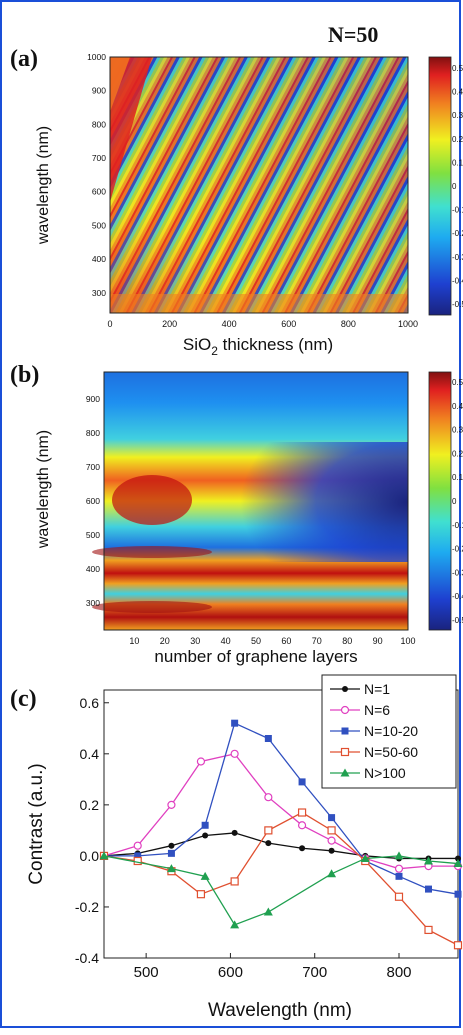 This screenshot has height=1035, width=463. I want to click on panel-b-x-tick-label: 70, so click(317, 641).